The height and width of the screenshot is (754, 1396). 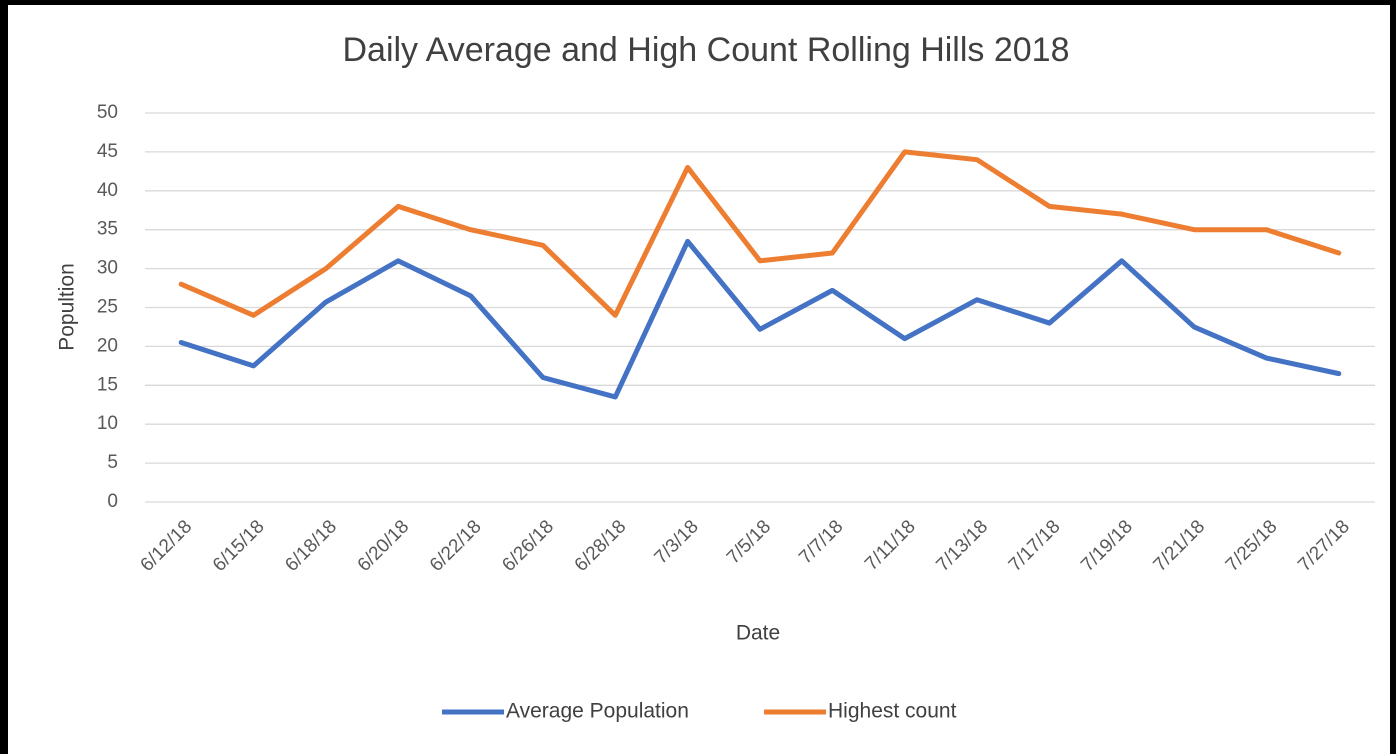 What do you see at coordinates (112, 501) in the screenshot?
I see `y-tick-label: 0` at bounding box center [112, 501].